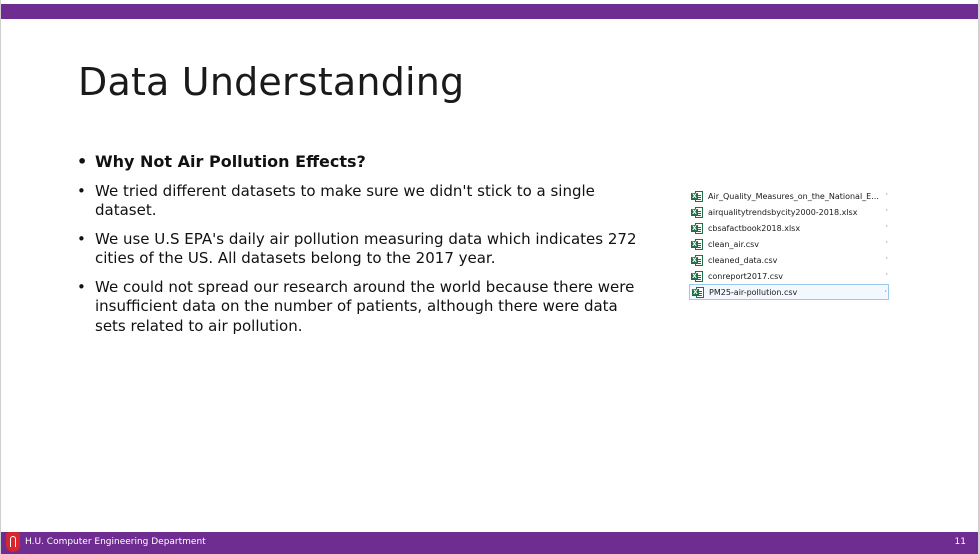  What do you see at coordinates (489, 11) in the screenshot?
I see `top-accent-bar` at bounding box center [489, 11].